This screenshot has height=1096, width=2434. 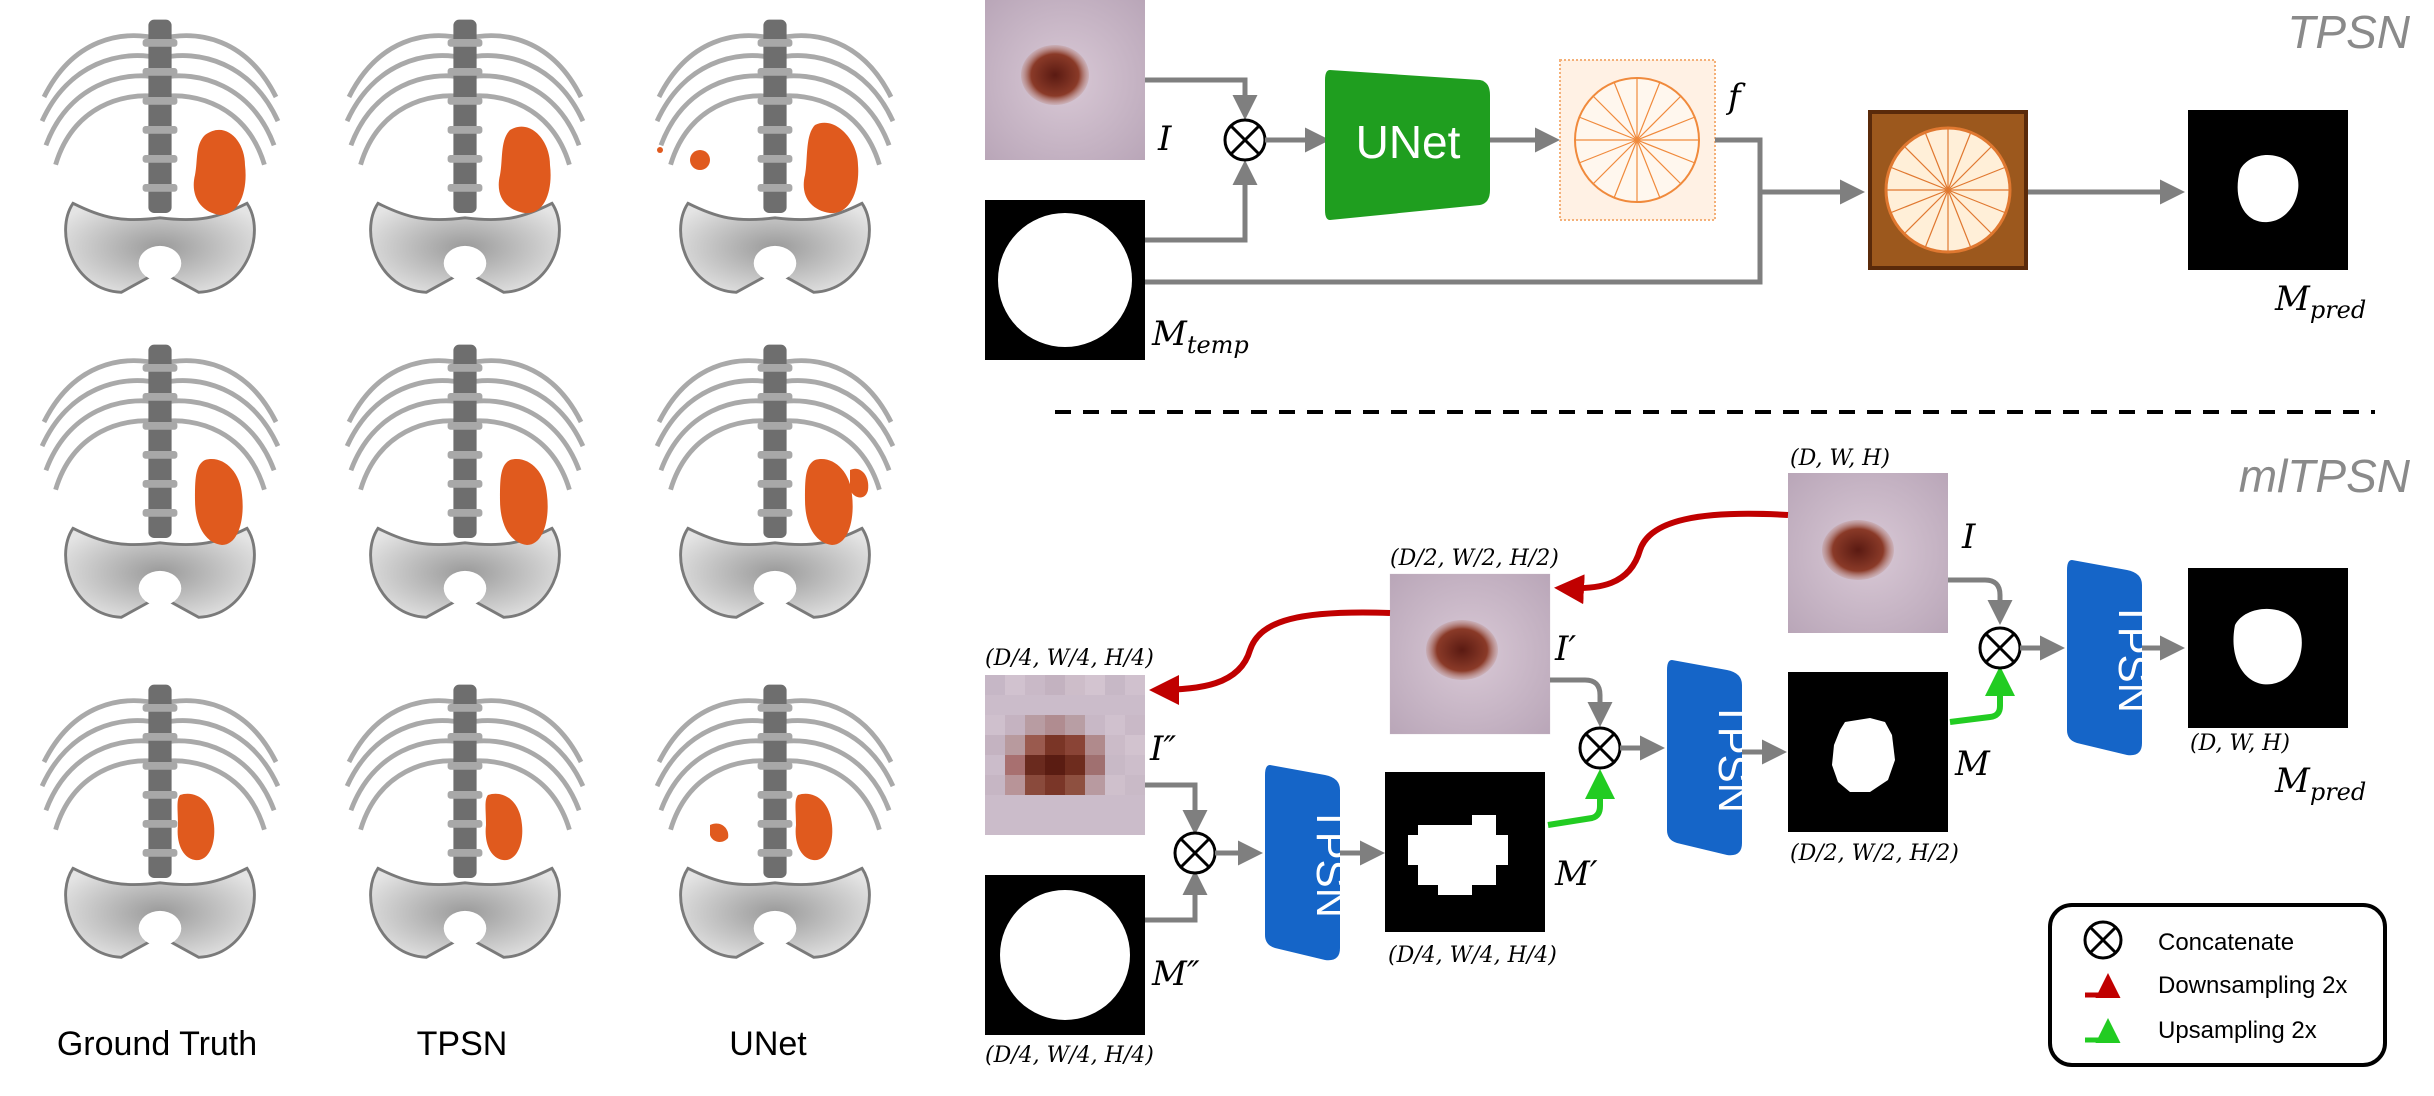 What do you see at coordinates (775, 156) in the screenshot?
I see `grid-cell-r1-unet` at bounding box center [775, 156].